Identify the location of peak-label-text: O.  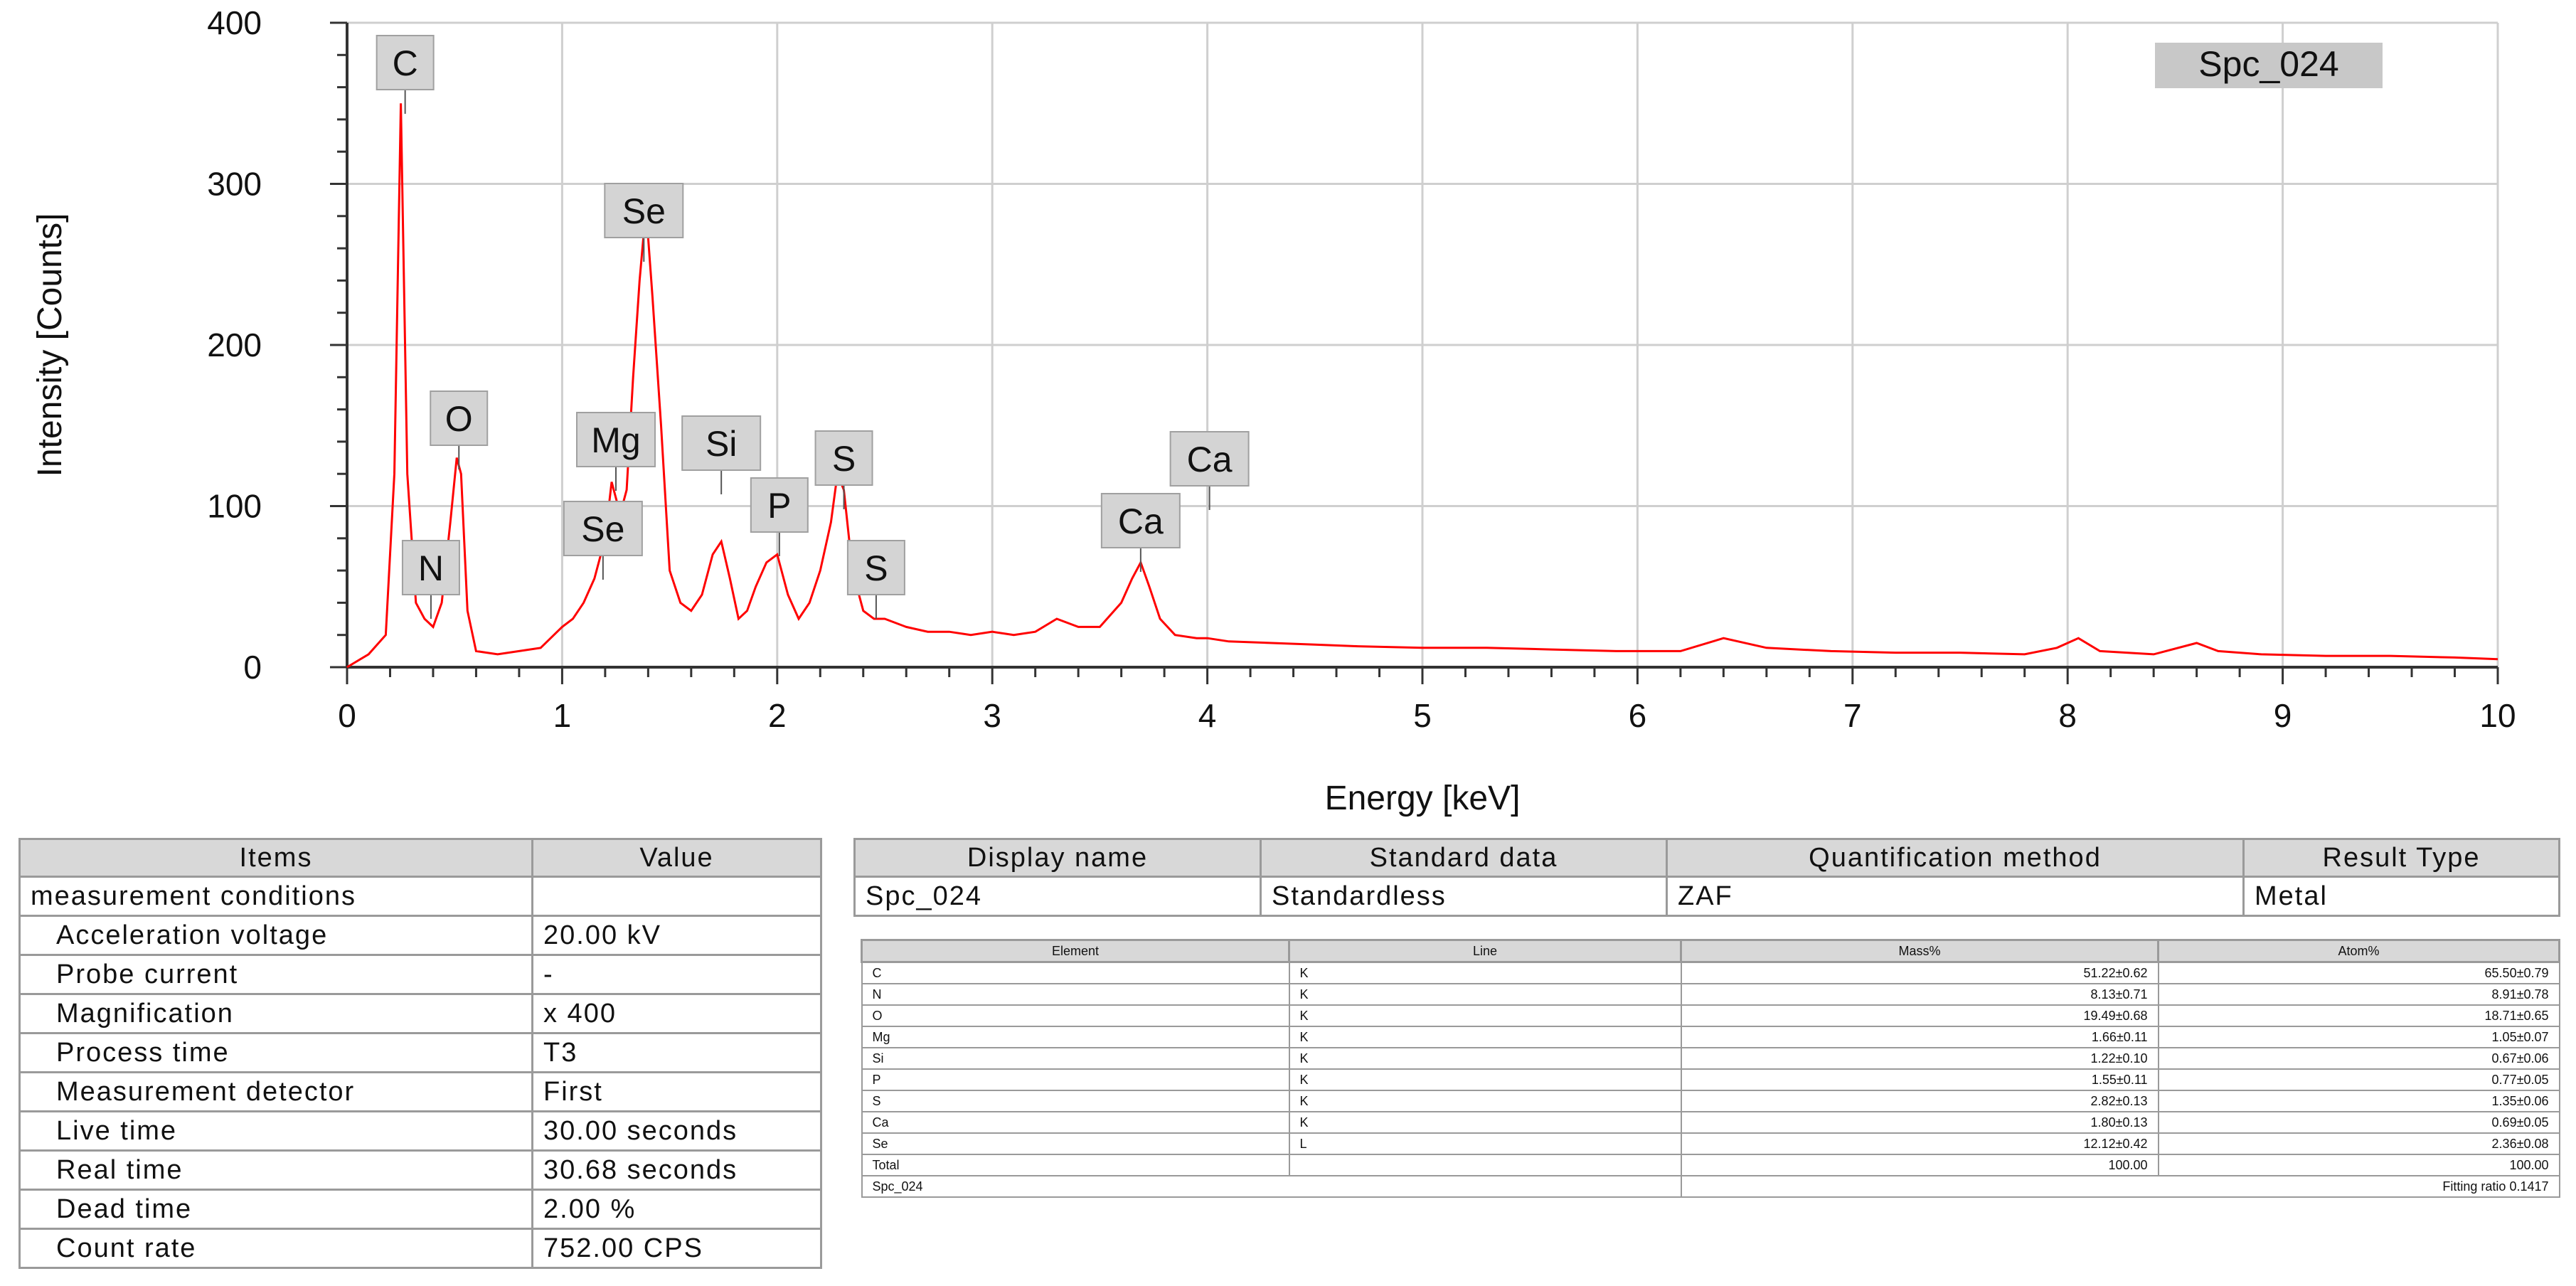
(459, 419).